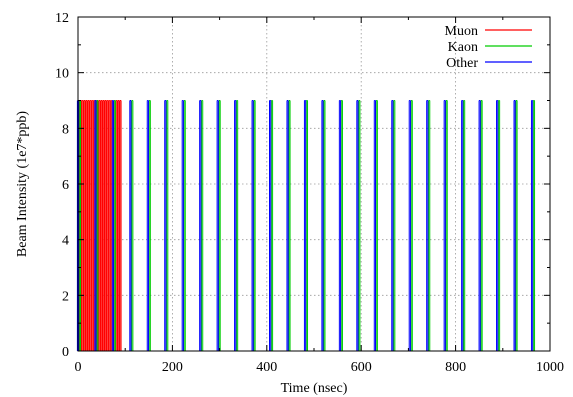 The width and height of the screenshot is (573, 397). What do you see at coordinates (62, 74) in the screenshot?
I see `y-tick-label: 10` at bounding box center [62, 74].